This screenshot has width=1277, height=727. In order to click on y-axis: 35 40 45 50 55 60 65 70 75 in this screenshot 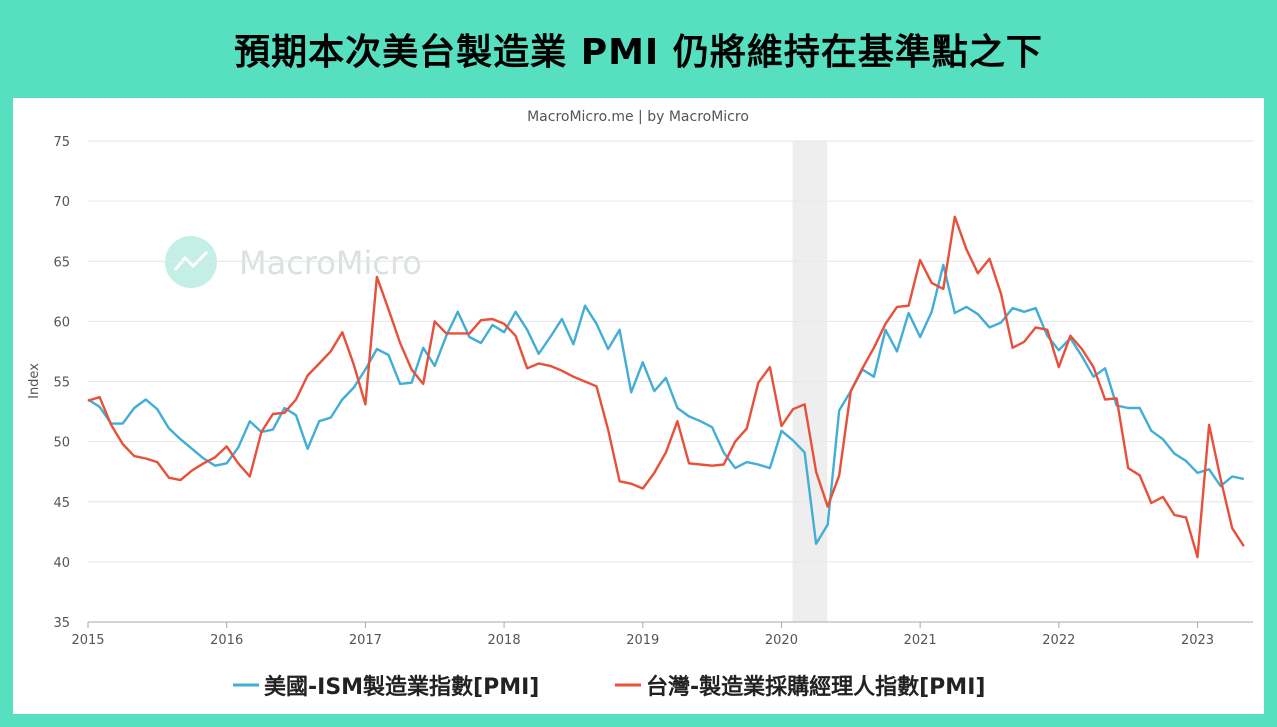, I will do `click(61, 383)`.